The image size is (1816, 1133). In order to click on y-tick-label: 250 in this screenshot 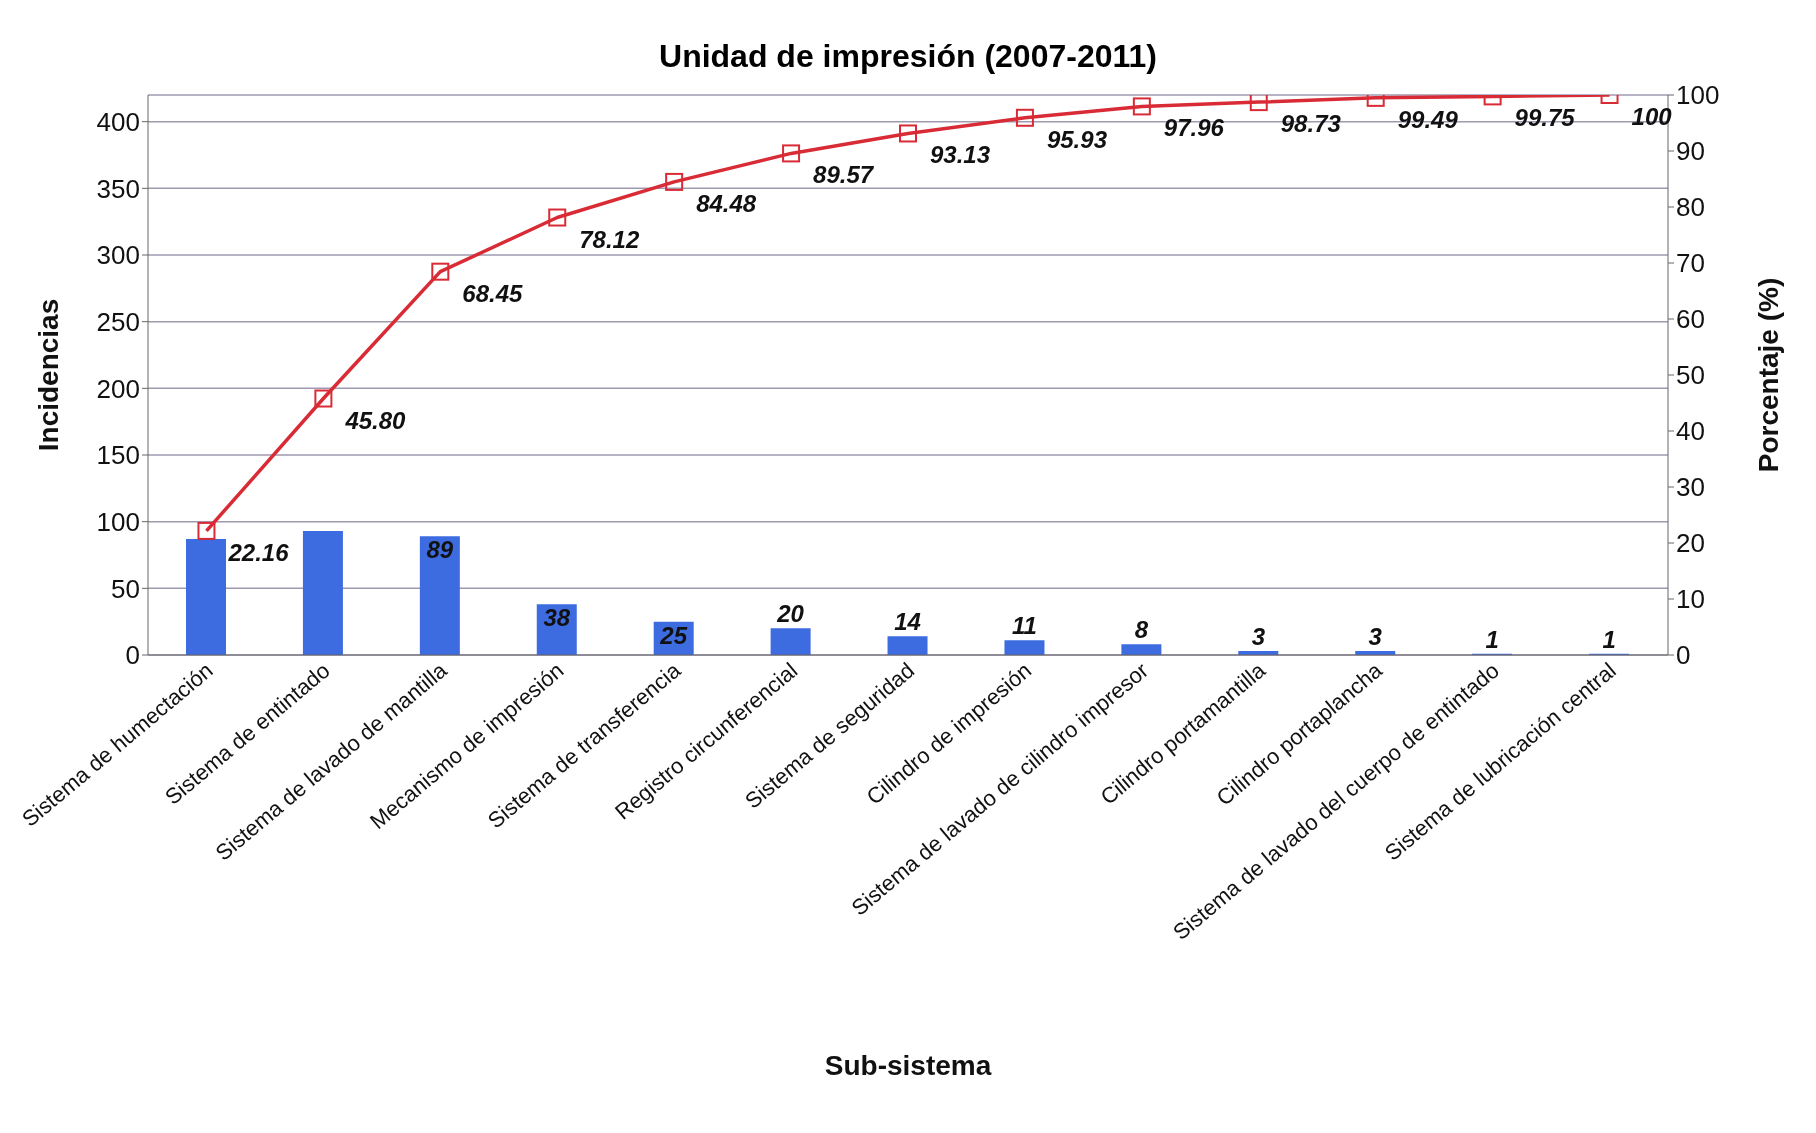, I will do `click(118, 321)`.